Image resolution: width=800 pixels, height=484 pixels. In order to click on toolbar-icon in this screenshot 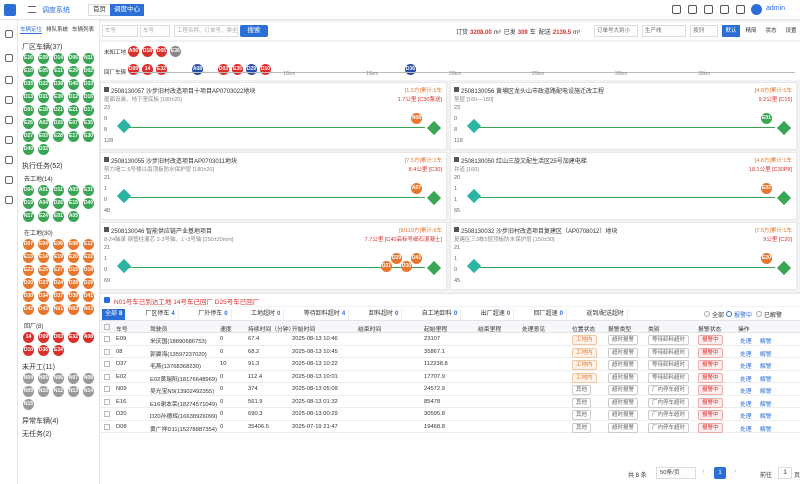, I will do `click(724, 9)`.